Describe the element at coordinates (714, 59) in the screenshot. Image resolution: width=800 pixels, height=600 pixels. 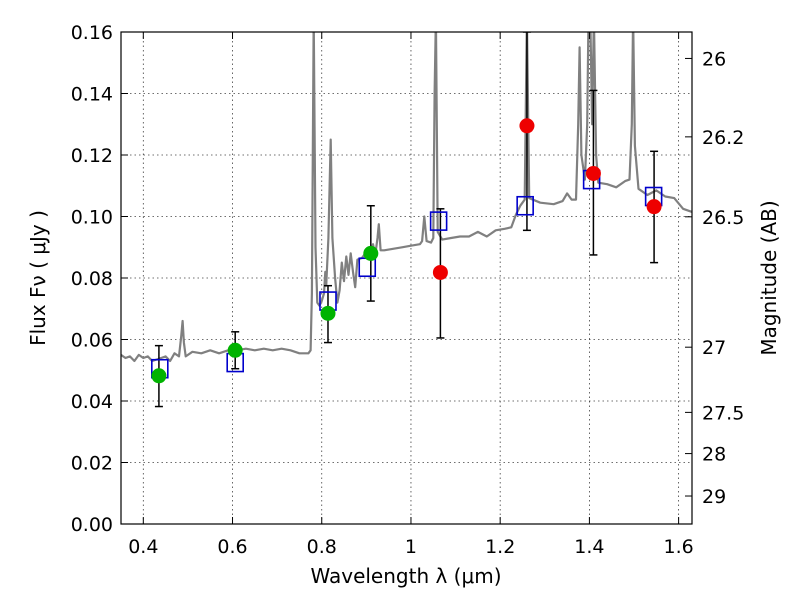
I see `right-axis-tick-label: 26` at that location.